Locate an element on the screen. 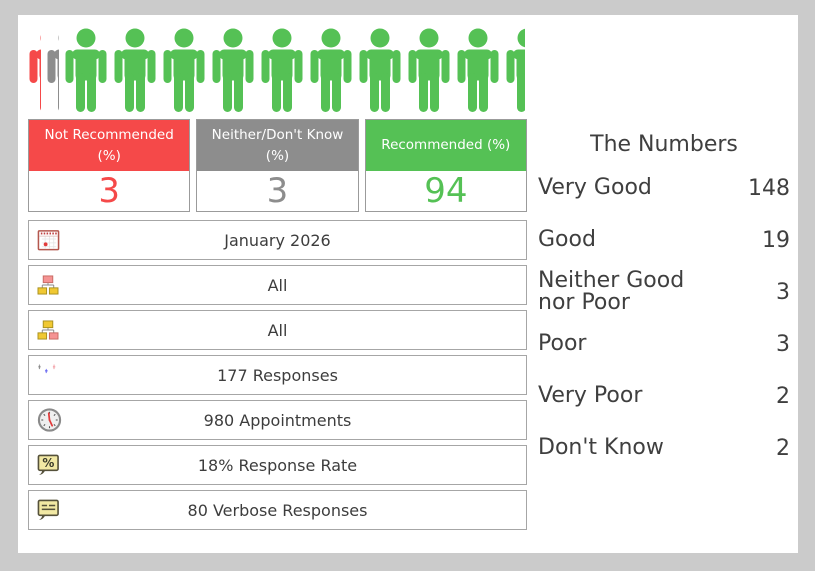  recommended-box: Recommended (%) 94 is located at coordinates (445, 165).